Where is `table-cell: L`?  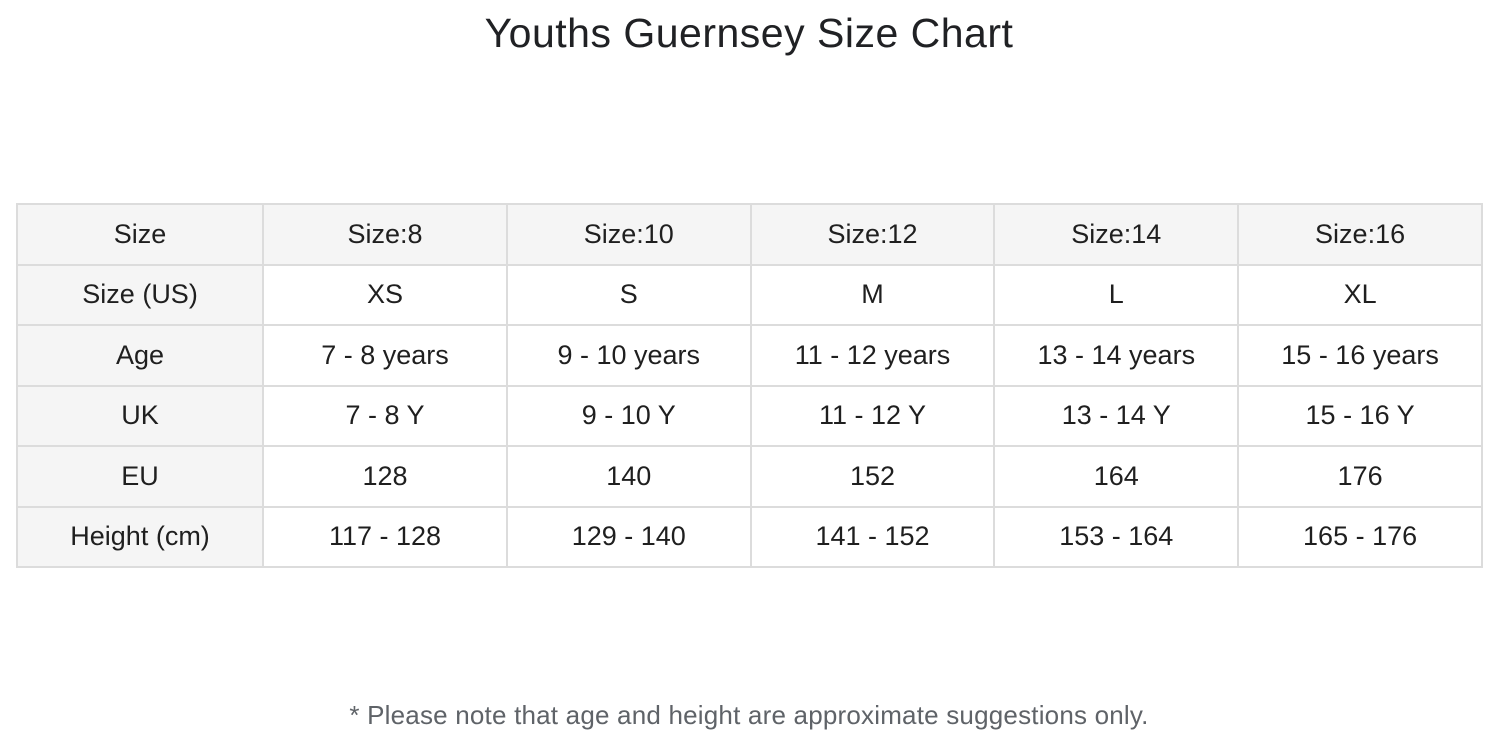 table-cell: L is located at coordinates (1116, 294).